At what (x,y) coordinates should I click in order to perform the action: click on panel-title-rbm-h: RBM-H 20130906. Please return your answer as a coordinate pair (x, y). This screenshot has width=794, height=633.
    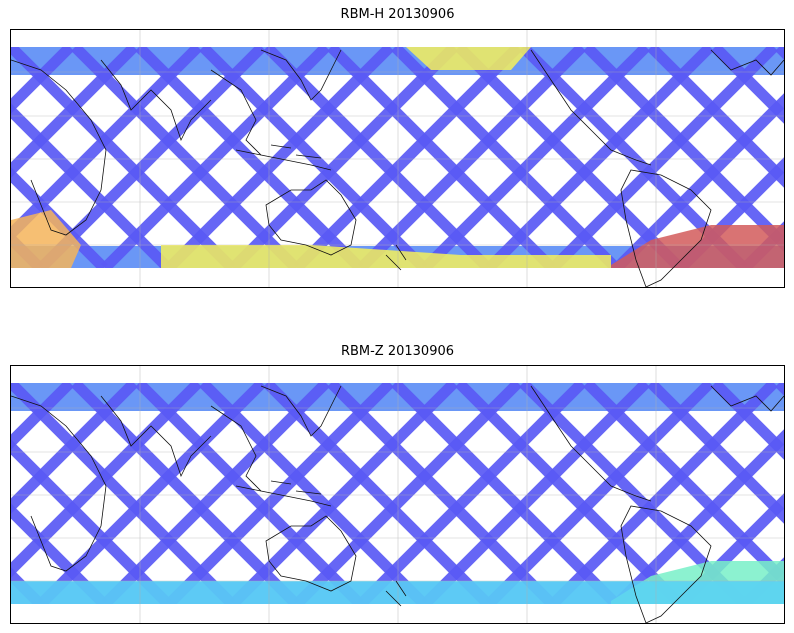
    Looking at the image, I should click on (397, 14).